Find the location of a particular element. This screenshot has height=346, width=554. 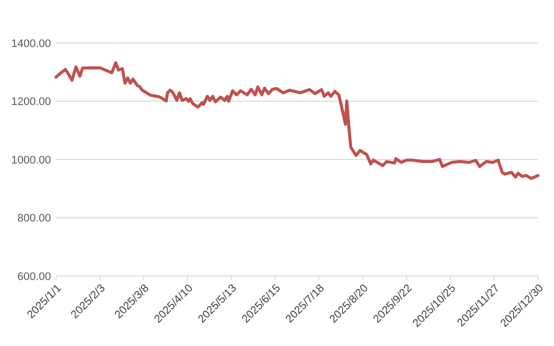

y-tick-label: 1400.00 is located at coordinates (31, 44).